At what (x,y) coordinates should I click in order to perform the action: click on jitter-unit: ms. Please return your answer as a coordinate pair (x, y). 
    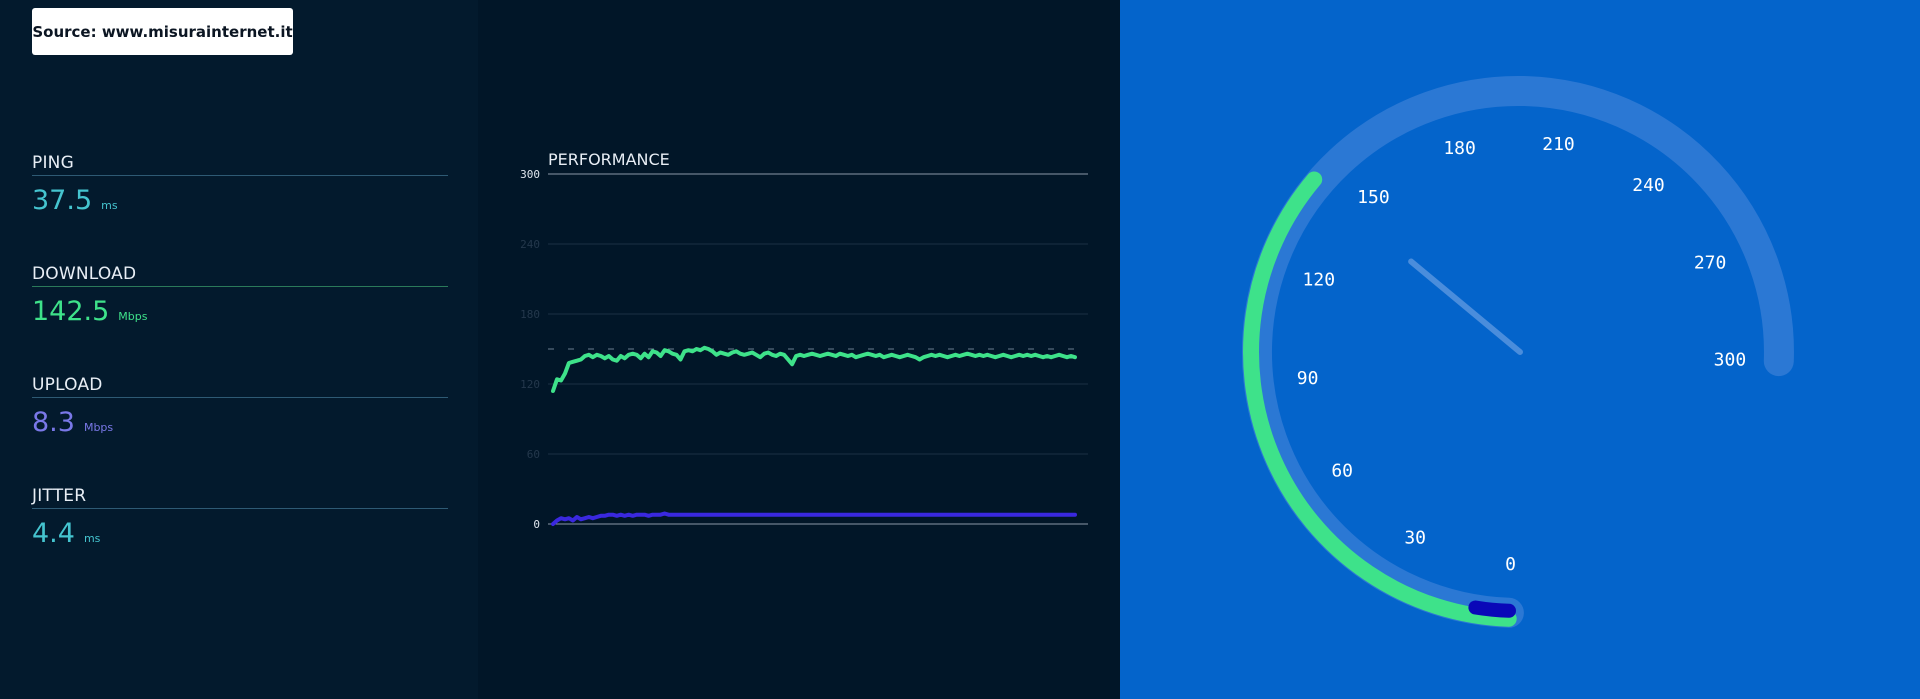
    Looking at the image, I should click on (92, 538).